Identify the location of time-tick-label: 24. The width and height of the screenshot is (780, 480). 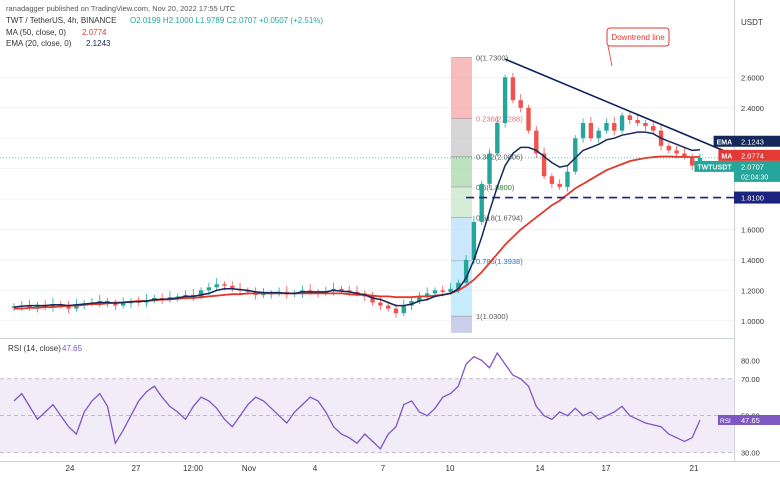
(70, 468).